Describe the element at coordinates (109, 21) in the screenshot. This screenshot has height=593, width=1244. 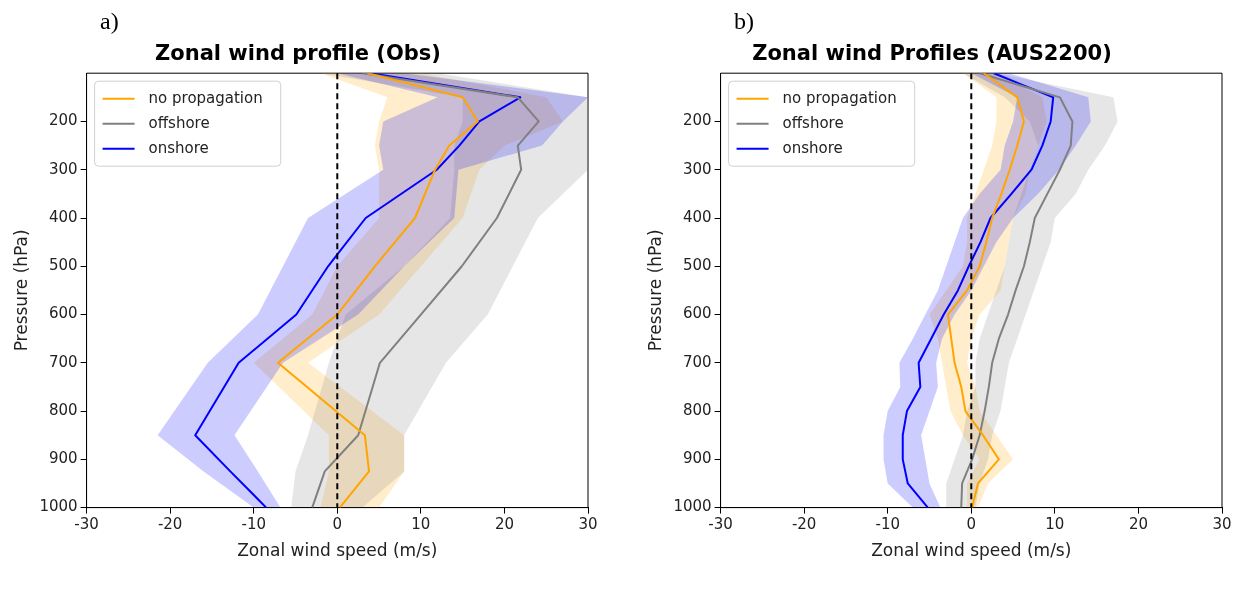
I see `text: a)` at that location.